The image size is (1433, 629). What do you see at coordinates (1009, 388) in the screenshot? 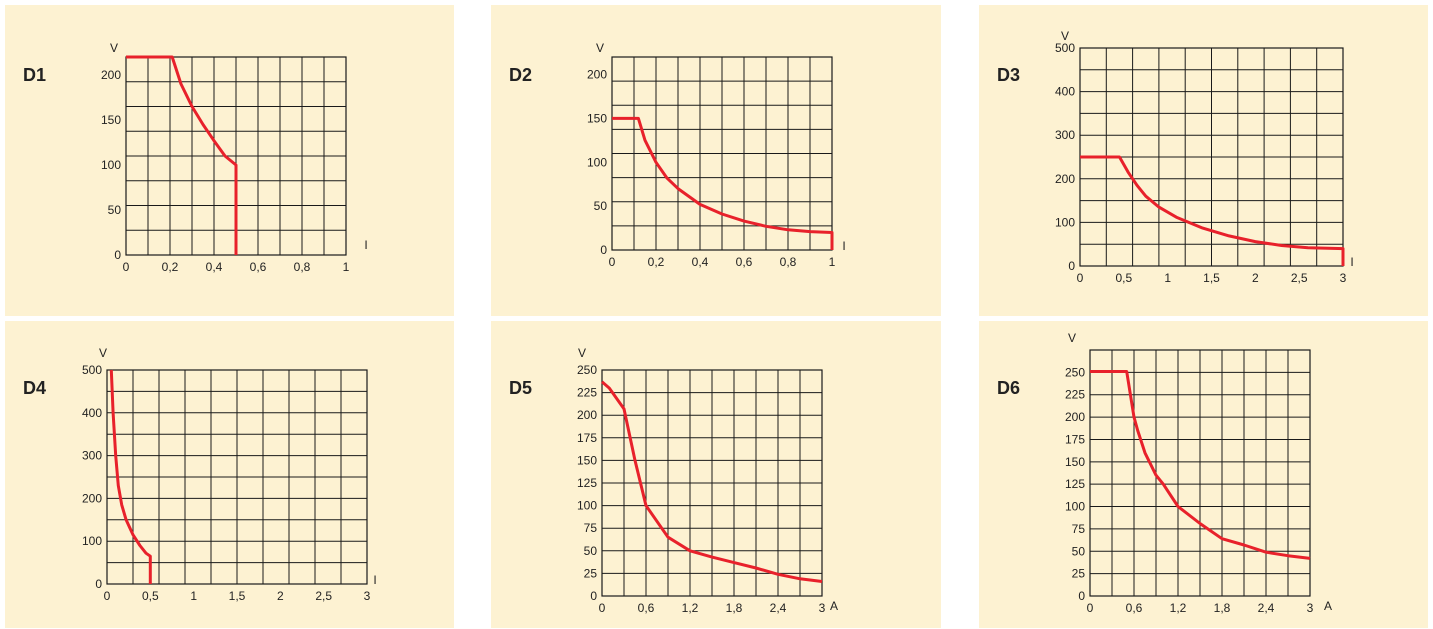
I see `chart-title: D6` at bounding box center [1009, 388].